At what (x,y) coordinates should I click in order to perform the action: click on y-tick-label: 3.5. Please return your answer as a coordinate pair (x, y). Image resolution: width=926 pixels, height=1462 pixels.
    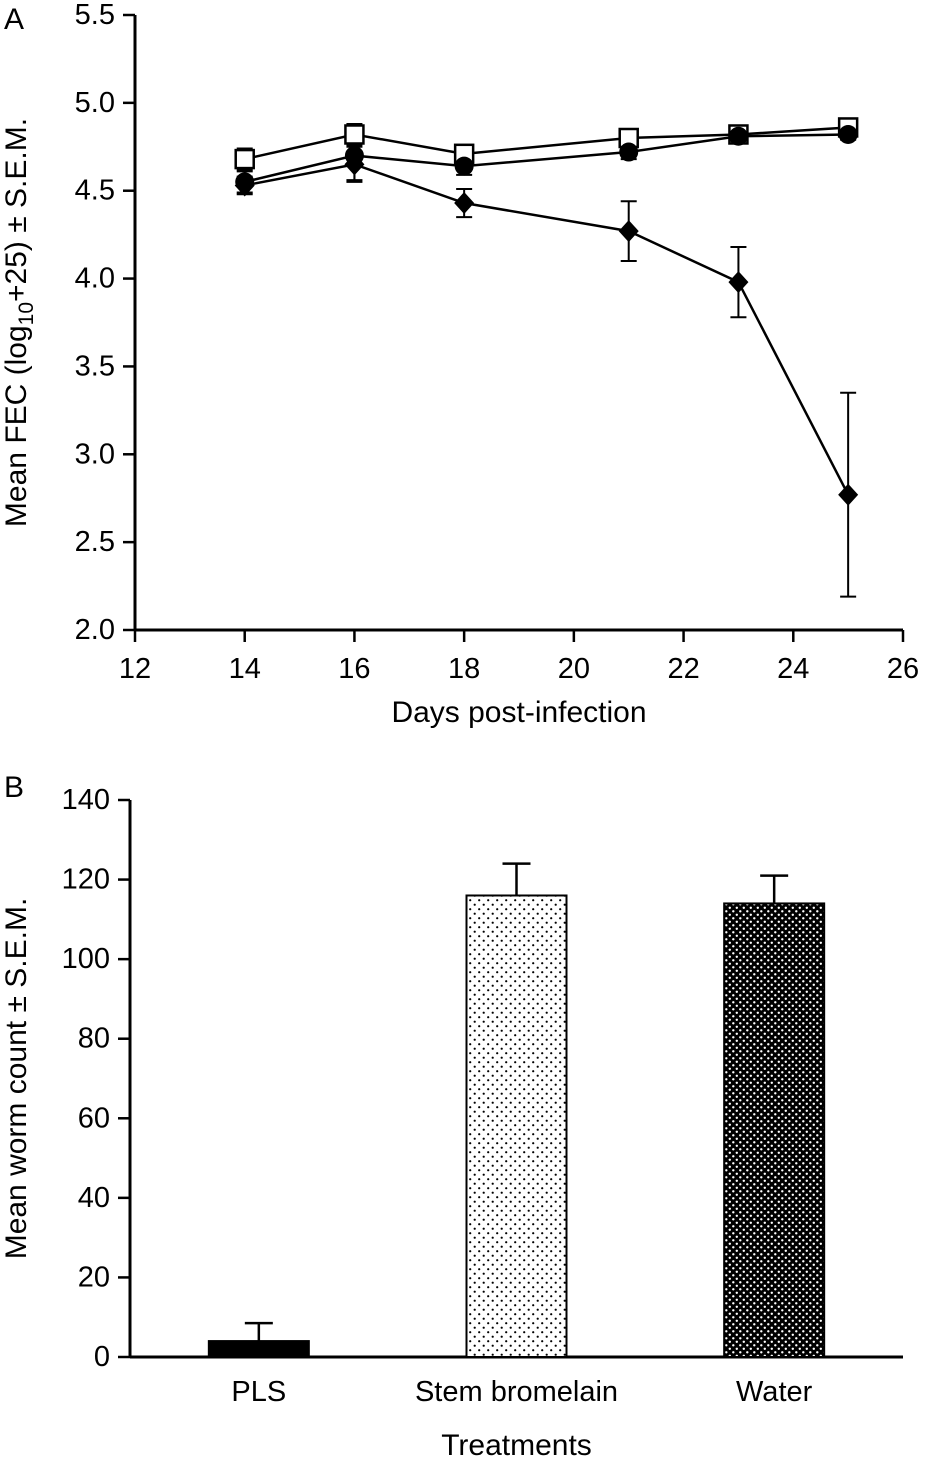
    Looking at the image, I should click on (95, 366).